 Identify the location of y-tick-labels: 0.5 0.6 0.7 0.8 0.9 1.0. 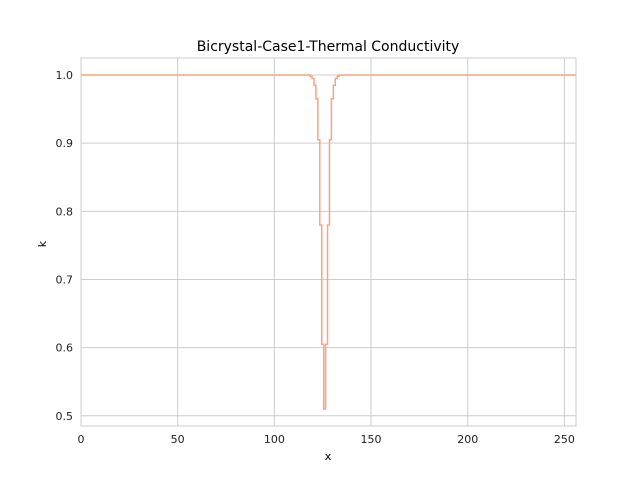
(65, 246).